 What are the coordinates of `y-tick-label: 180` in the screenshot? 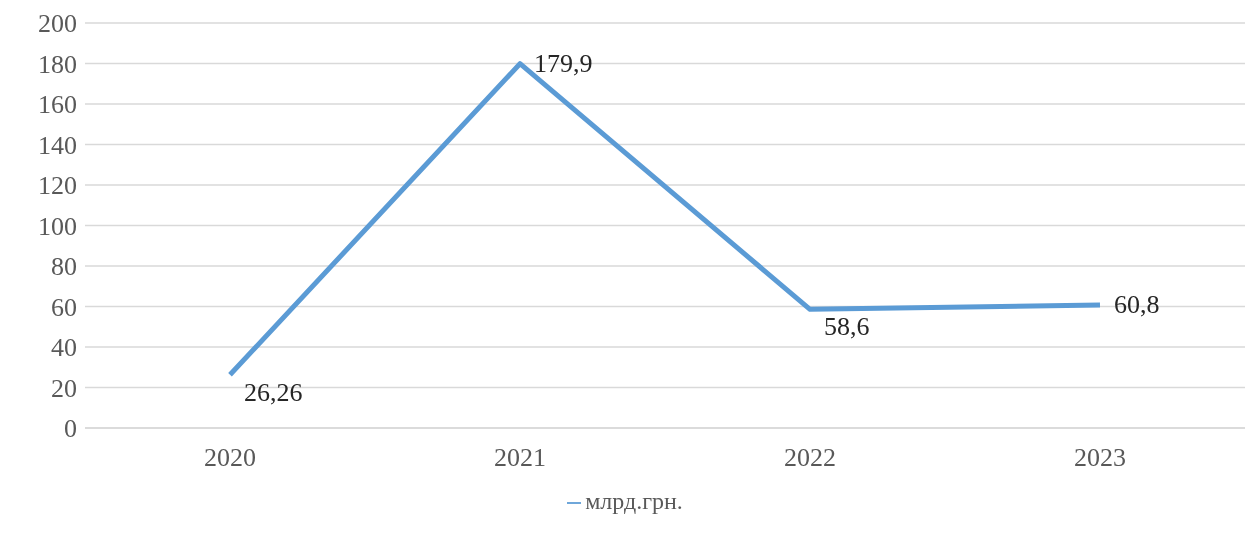 It's located at (57, 64).